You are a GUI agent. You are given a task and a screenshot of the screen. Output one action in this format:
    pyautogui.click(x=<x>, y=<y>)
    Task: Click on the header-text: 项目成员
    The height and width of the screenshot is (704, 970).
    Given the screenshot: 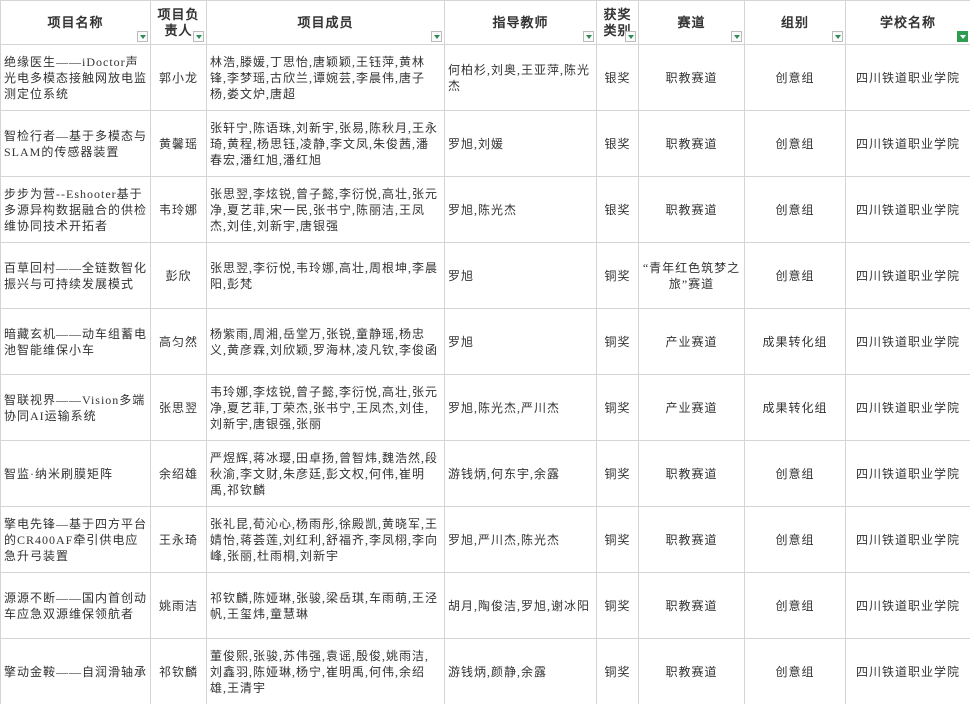 What is the action you would take?
    pyautogui.click(x=325, y=22)
    